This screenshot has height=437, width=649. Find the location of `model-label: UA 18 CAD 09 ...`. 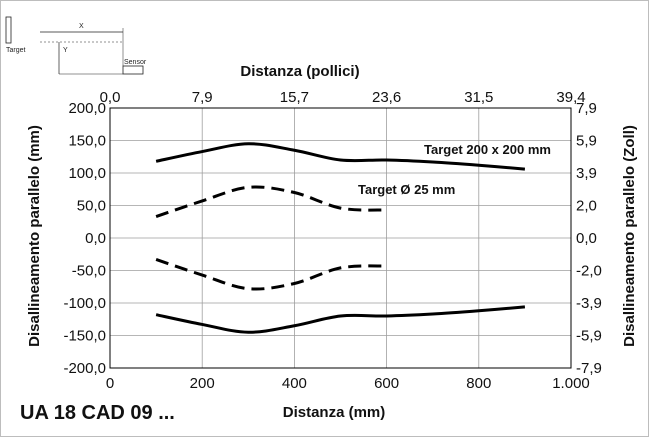

model-label: UA 18 CAD 09 ... is located at coordinates (97, 413).